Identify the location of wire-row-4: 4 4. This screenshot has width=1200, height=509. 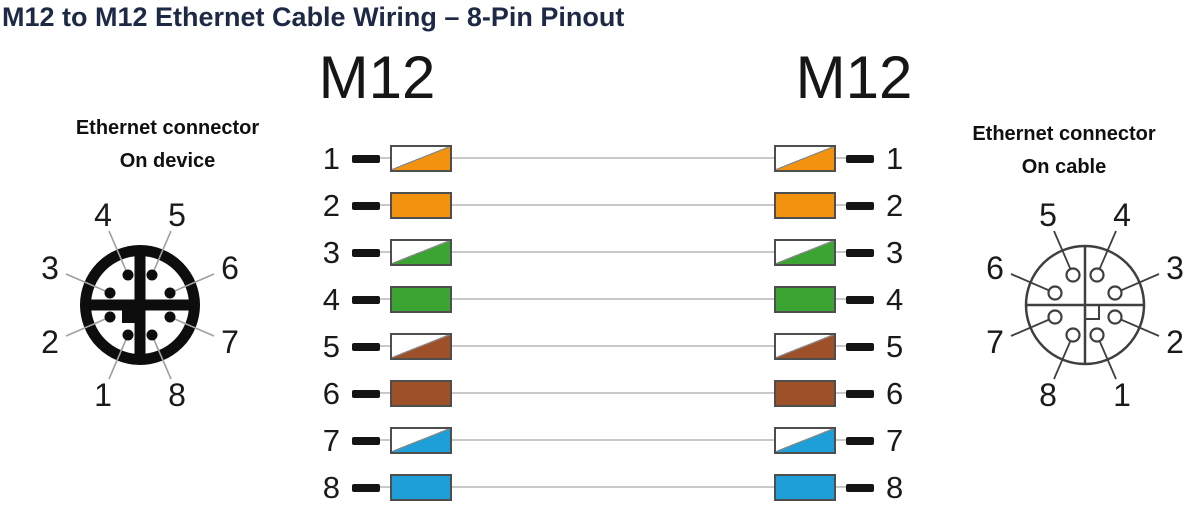
(613, 299).